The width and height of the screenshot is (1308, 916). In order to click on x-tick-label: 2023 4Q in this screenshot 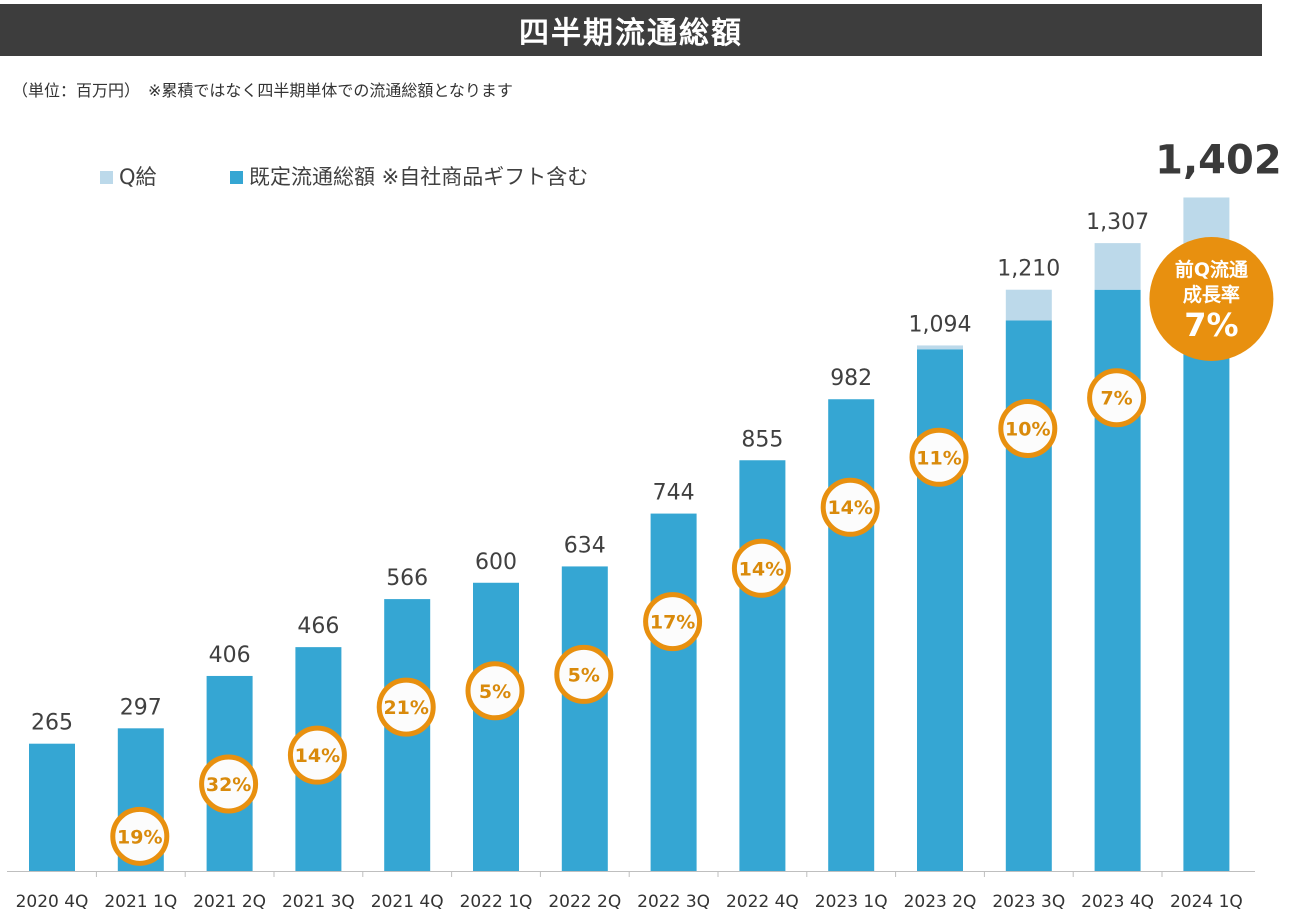, I will do `click(1117, 902)`.